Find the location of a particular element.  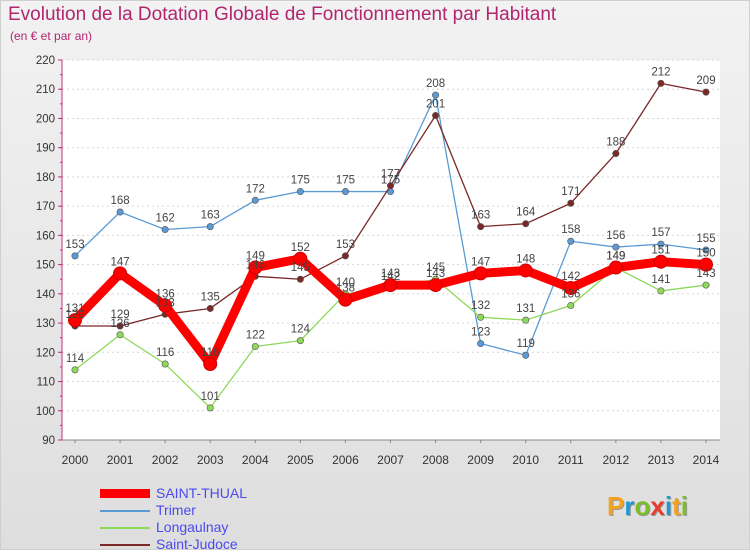

x-tick-label: 2004 is located at coordinates (255, 460).